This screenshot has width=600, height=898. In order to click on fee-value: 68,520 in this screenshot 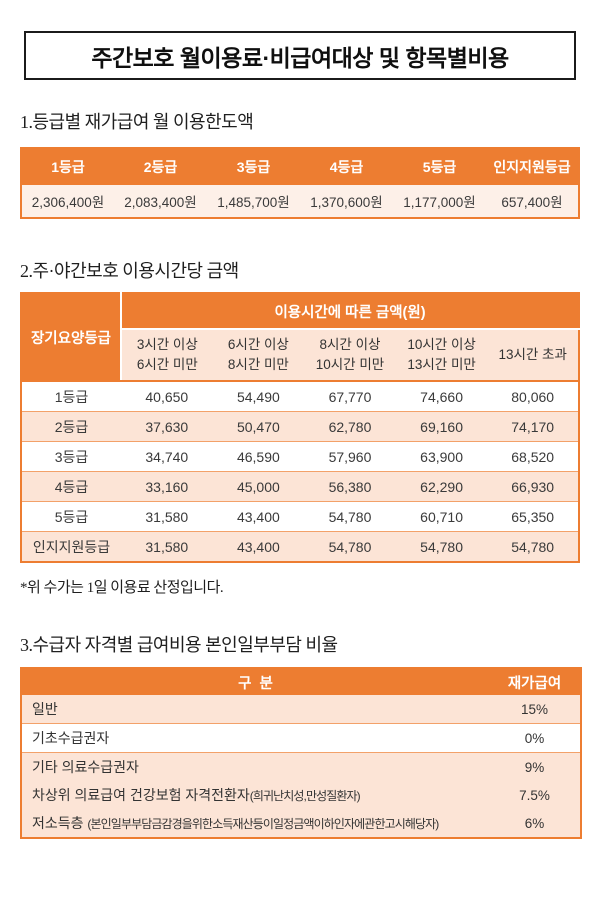, I will do `click(533, 456)`.